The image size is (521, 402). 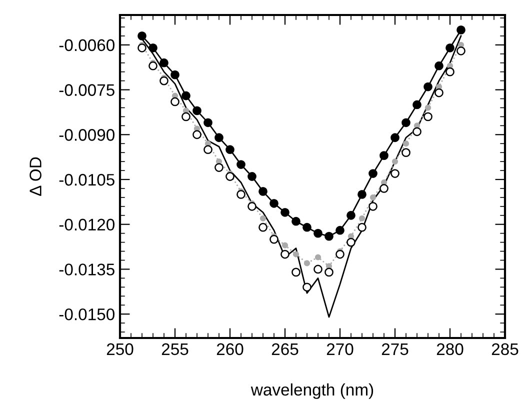 I want to click on x-tick-label: 250, so click(x=120, y=349).